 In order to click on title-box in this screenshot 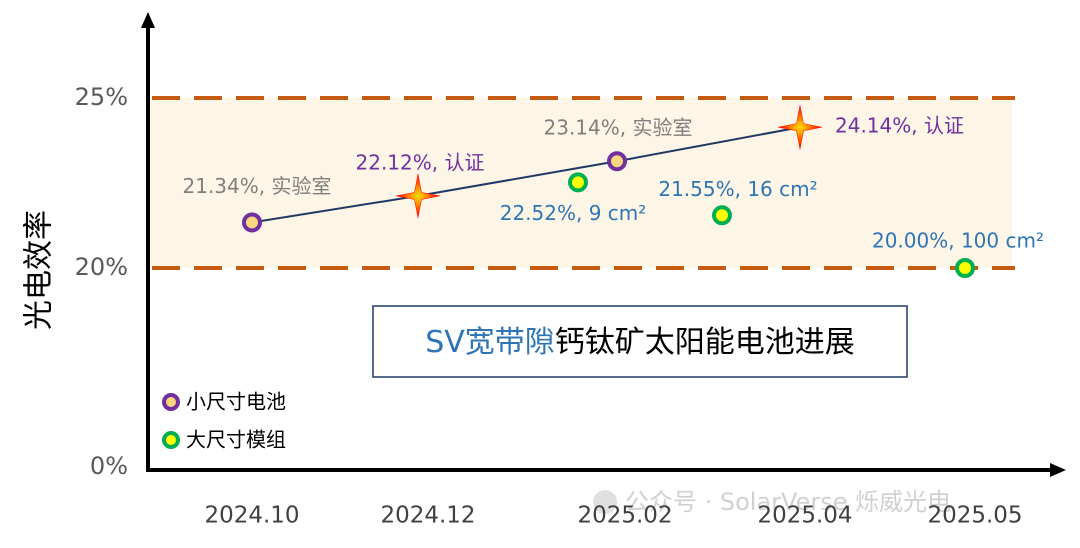, I will do `click(640, 341)`.